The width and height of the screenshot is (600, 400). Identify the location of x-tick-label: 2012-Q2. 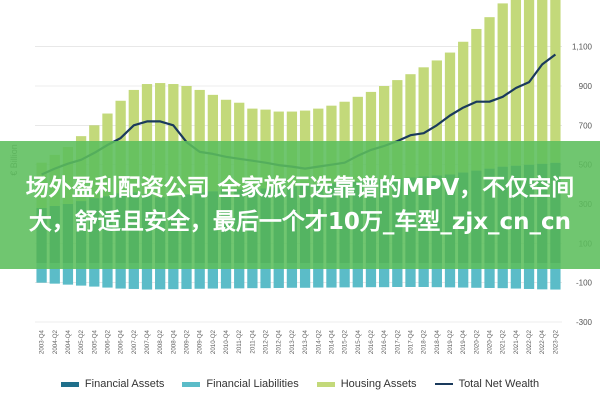
(266, 341).